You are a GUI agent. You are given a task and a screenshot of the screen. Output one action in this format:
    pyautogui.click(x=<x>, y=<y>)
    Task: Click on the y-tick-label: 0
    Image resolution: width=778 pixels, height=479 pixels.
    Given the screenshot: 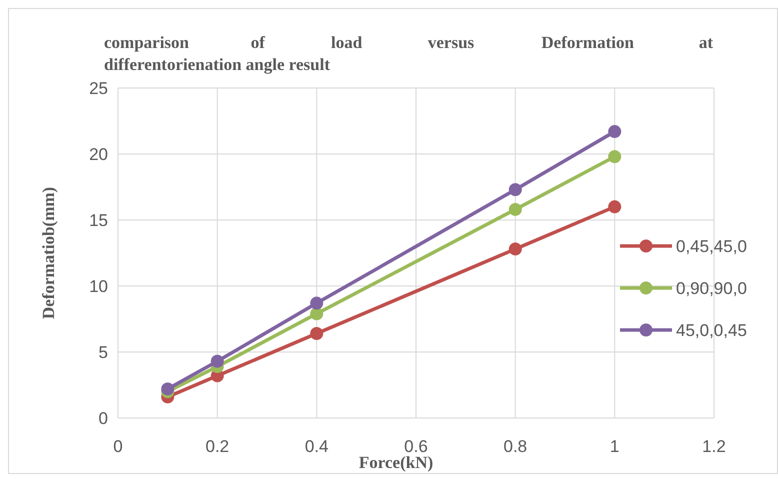 What is the action you would take?
    pyautogui.click(x=103, y=418)
    